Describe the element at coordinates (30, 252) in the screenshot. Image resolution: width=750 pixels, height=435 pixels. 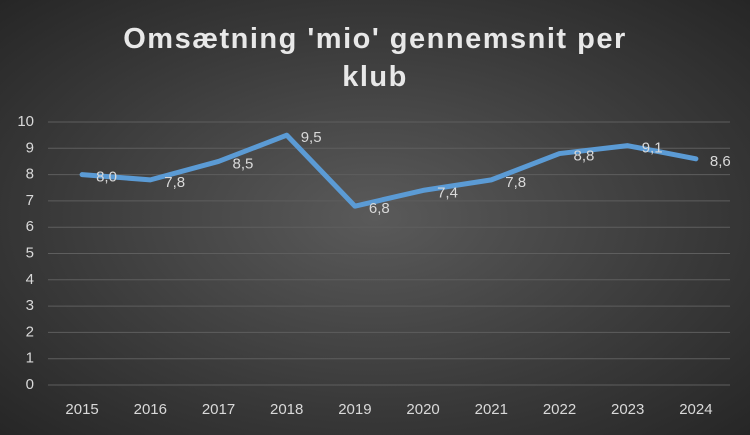
I see `y-tick-label: 5` at that location.